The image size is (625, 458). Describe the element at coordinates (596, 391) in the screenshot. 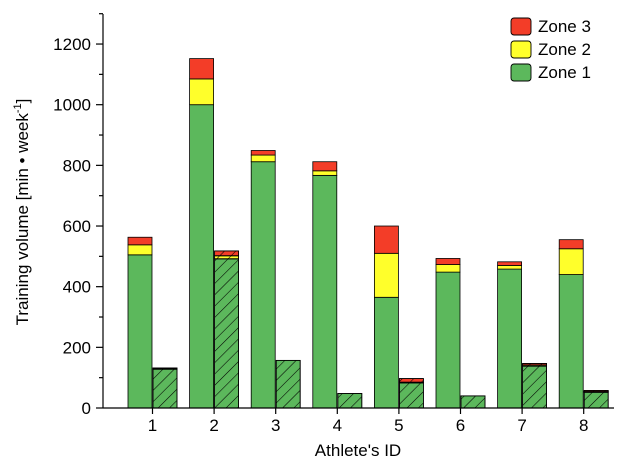

I see `bar-hatched-athlete-8-zone-3-hatch` at that location.